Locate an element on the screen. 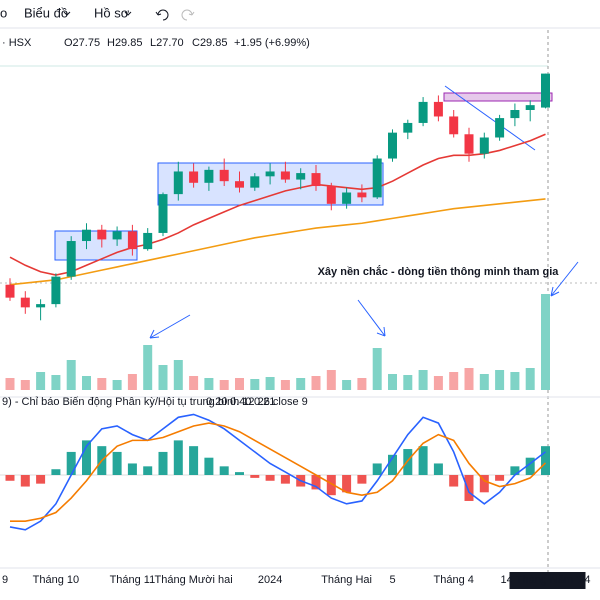 The height and width of the screenshot is (600, 600). trend-line is located at coordinates (490, 118).